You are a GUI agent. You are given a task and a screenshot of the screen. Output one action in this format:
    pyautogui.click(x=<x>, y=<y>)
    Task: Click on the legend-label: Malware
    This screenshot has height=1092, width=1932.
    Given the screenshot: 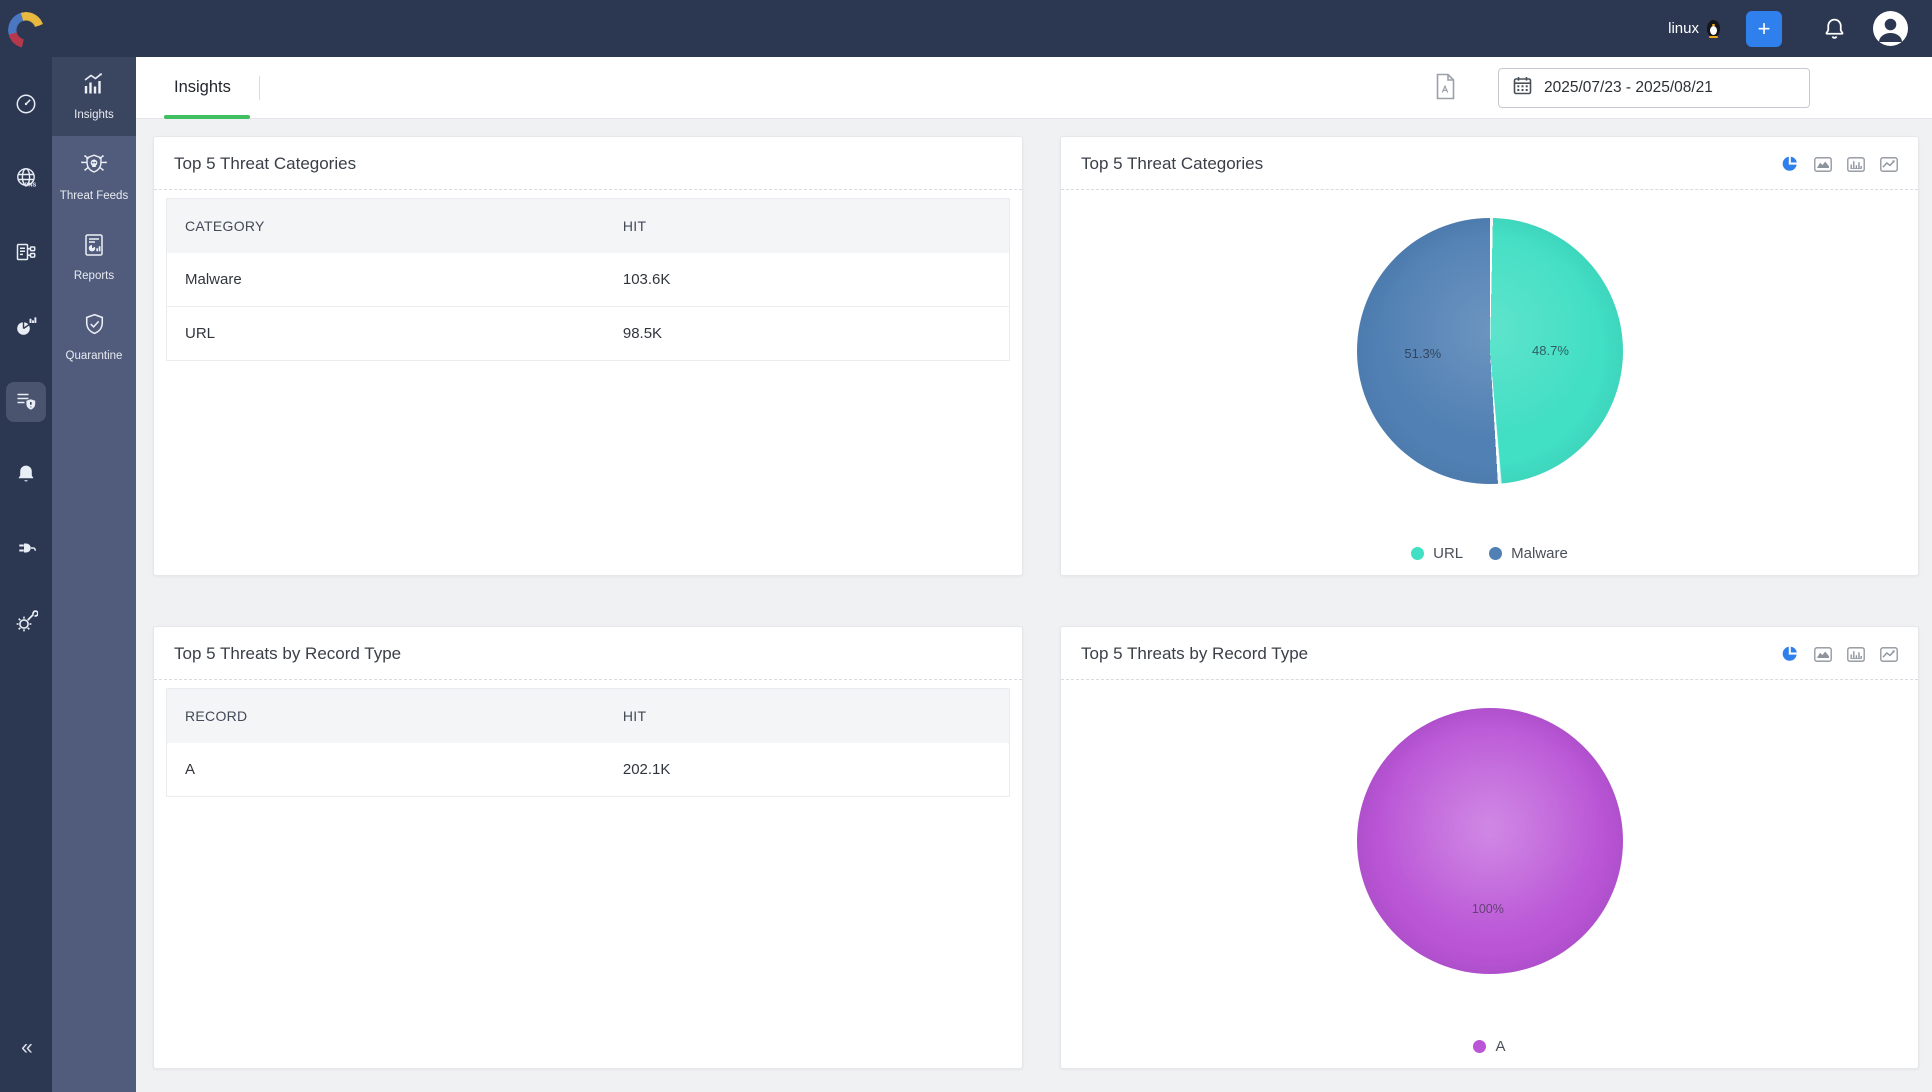 What is the action you would take?
    pyautogui.click(x=1539, y=553)
    